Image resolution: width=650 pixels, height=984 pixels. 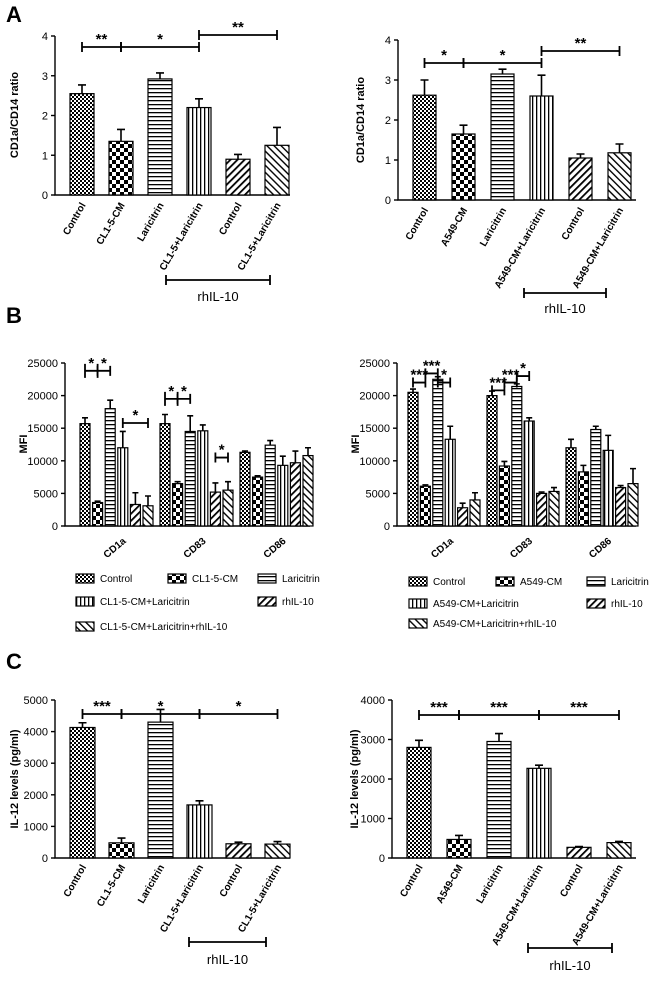 What do you see at coordinates (541, 582) in the screenshot?
I see `legend-label: A549-CM` at bounding box center [541, 582].